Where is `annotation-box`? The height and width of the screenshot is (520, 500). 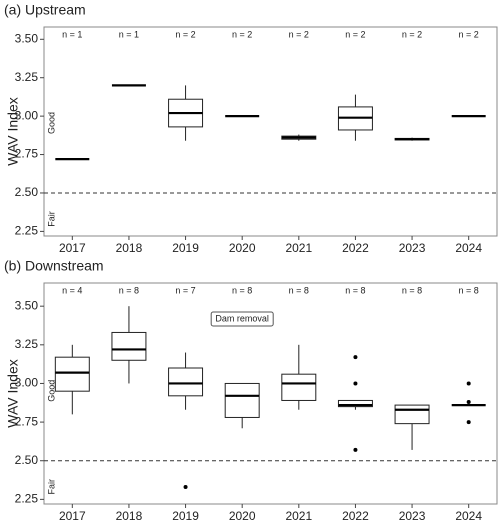 annotation-box is located at coordinates (242, 319).